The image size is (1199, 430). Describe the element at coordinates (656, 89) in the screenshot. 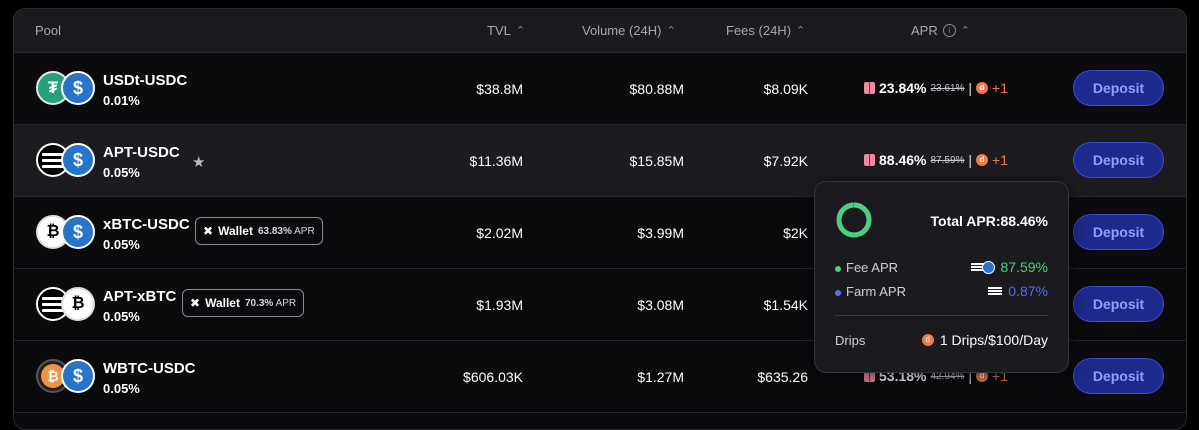

I see `volume-value: $80.88M` at that location.